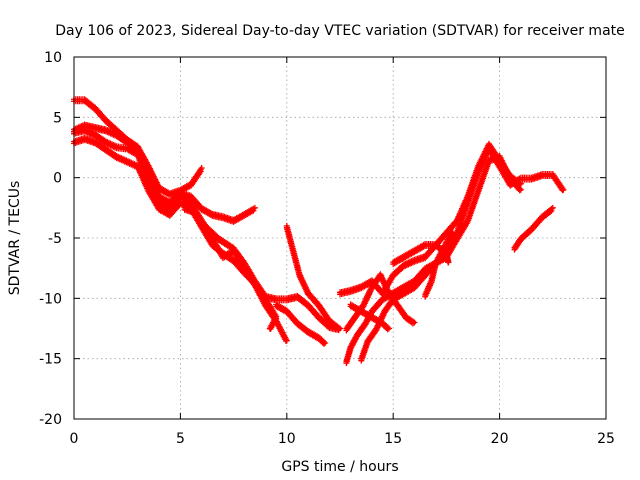 This screenshot has height=480, width=640. Describe the element at coordinates (500, 439) in the screenshot. I see `x-tick-label: 20` at that location.